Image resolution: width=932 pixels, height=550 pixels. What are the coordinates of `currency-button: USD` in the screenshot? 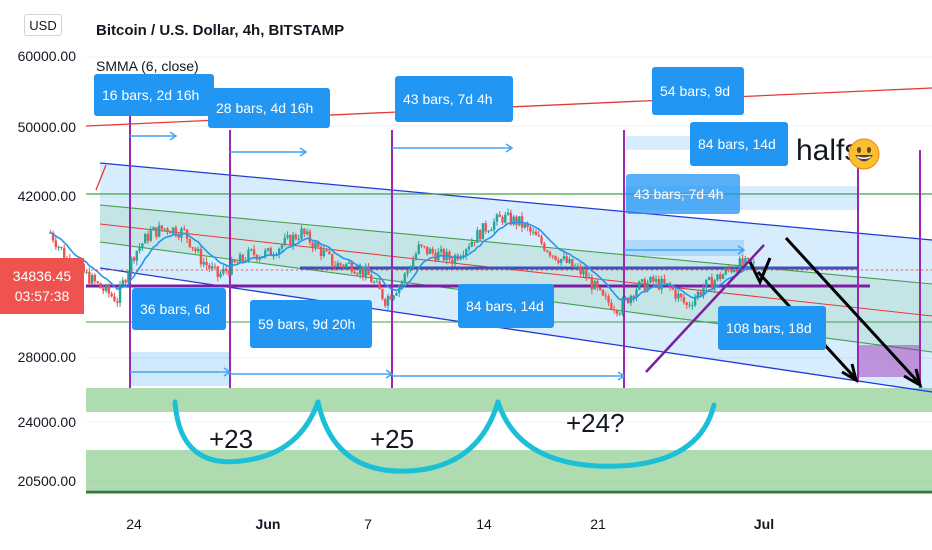 It's located at (43, 25).